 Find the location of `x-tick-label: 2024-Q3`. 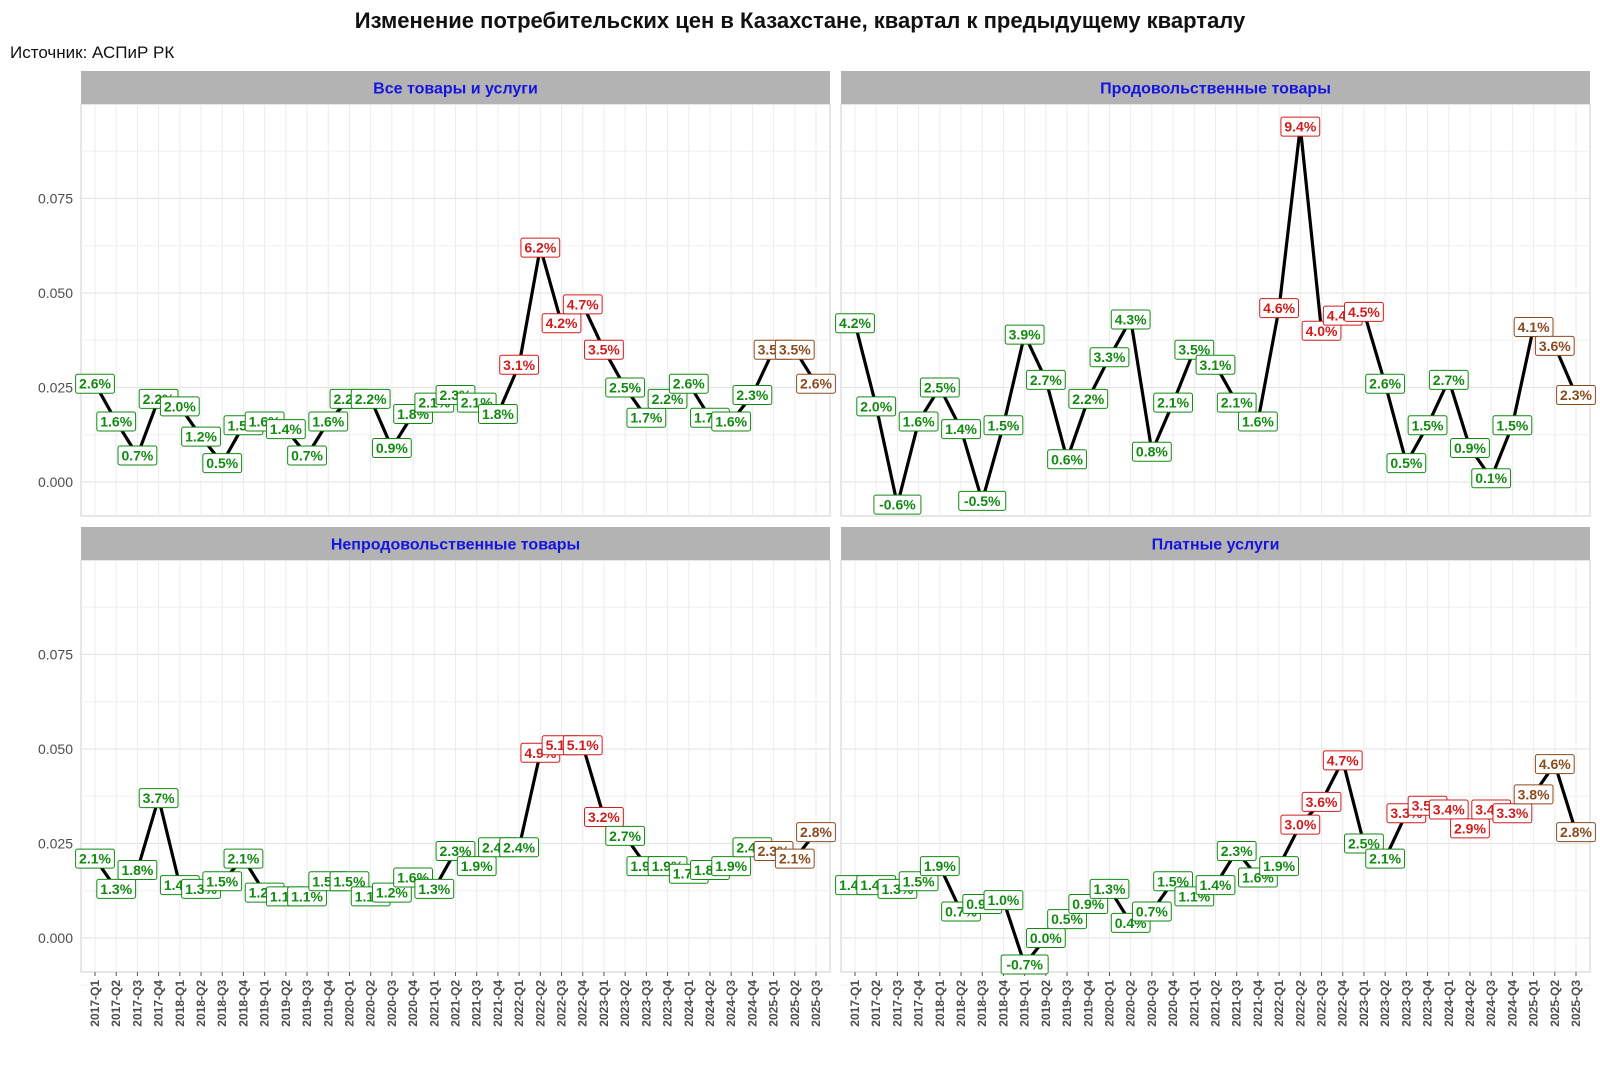

x-tick-label: 2024-Q3 is located at coordinates (1491, 1003).